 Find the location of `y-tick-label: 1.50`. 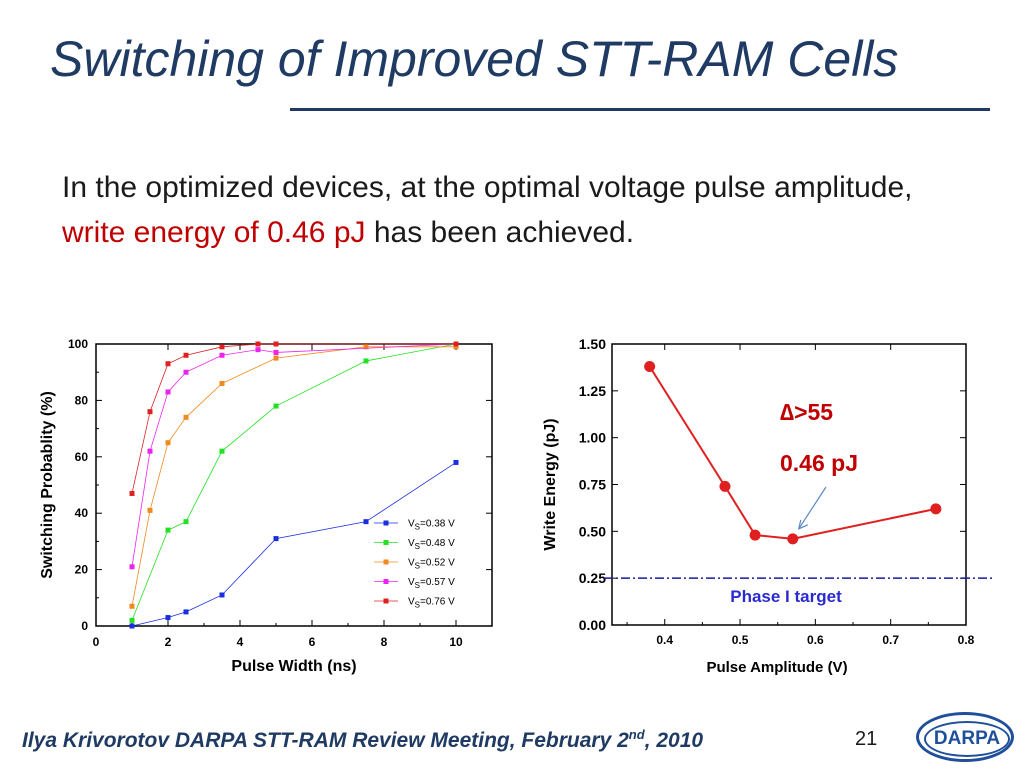

y-tick-label: 1.50 is located at coordinates (592, 344).